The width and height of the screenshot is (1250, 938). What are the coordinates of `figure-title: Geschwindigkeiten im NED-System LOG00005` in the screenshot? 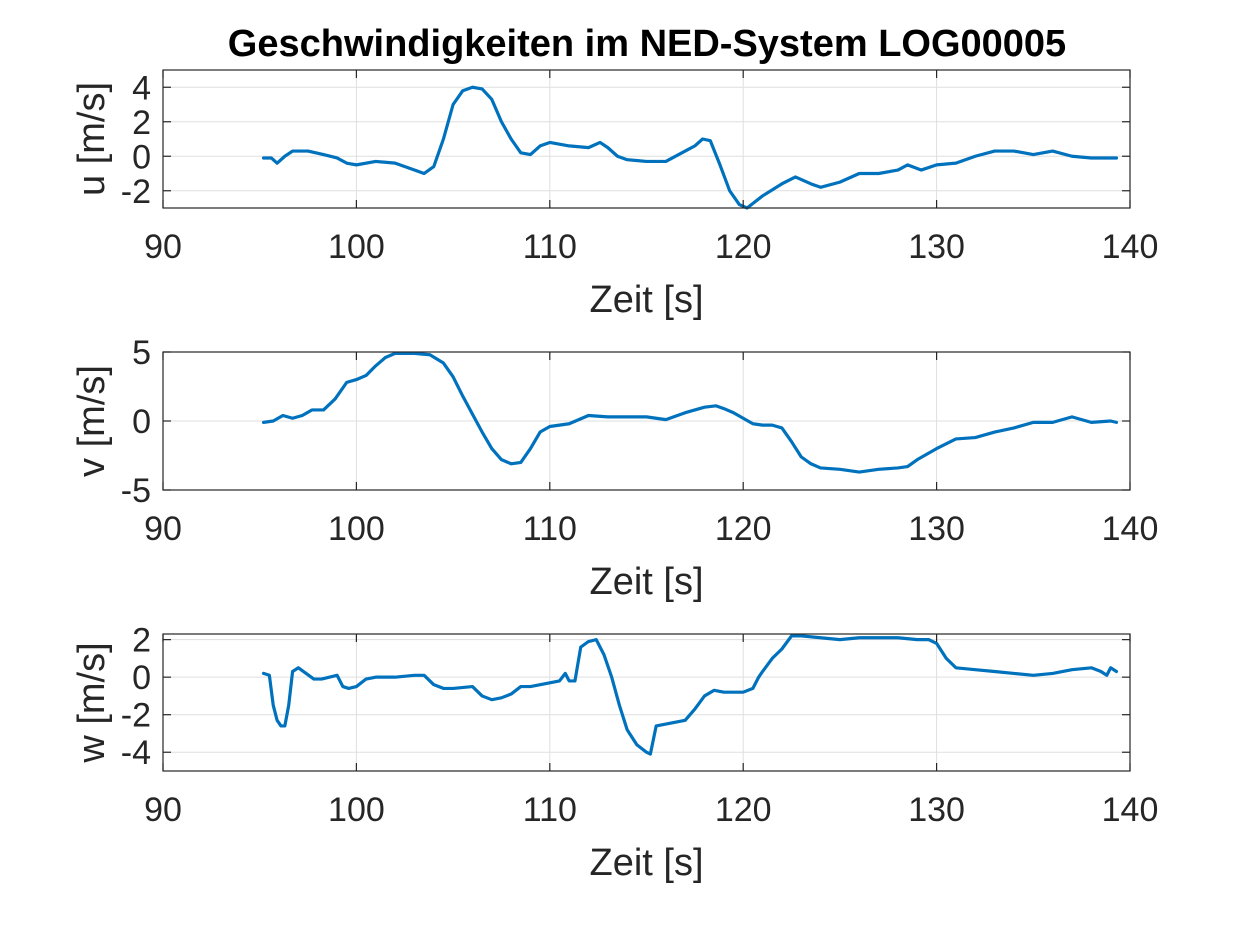 It's located at (647, 44).